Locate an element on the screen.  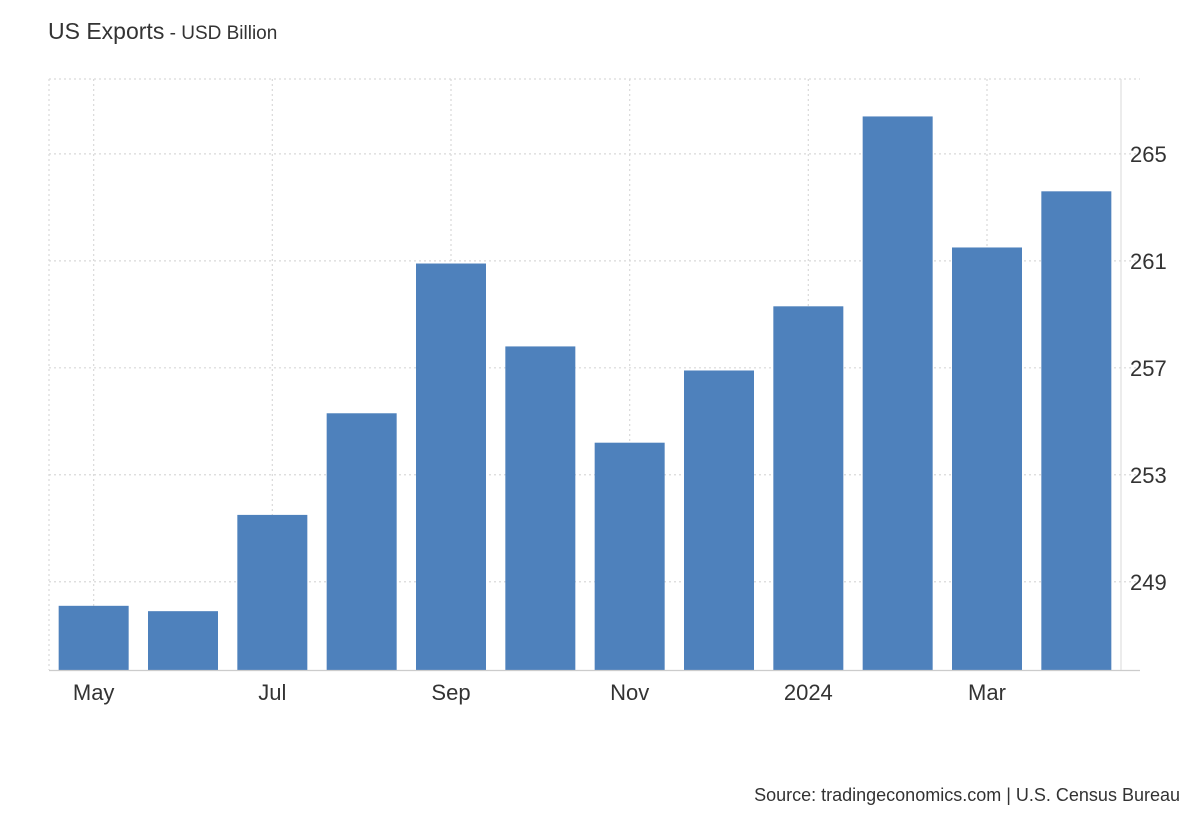
source-agency: U.S. Census Bureau is located at coordinates (1097, 795).